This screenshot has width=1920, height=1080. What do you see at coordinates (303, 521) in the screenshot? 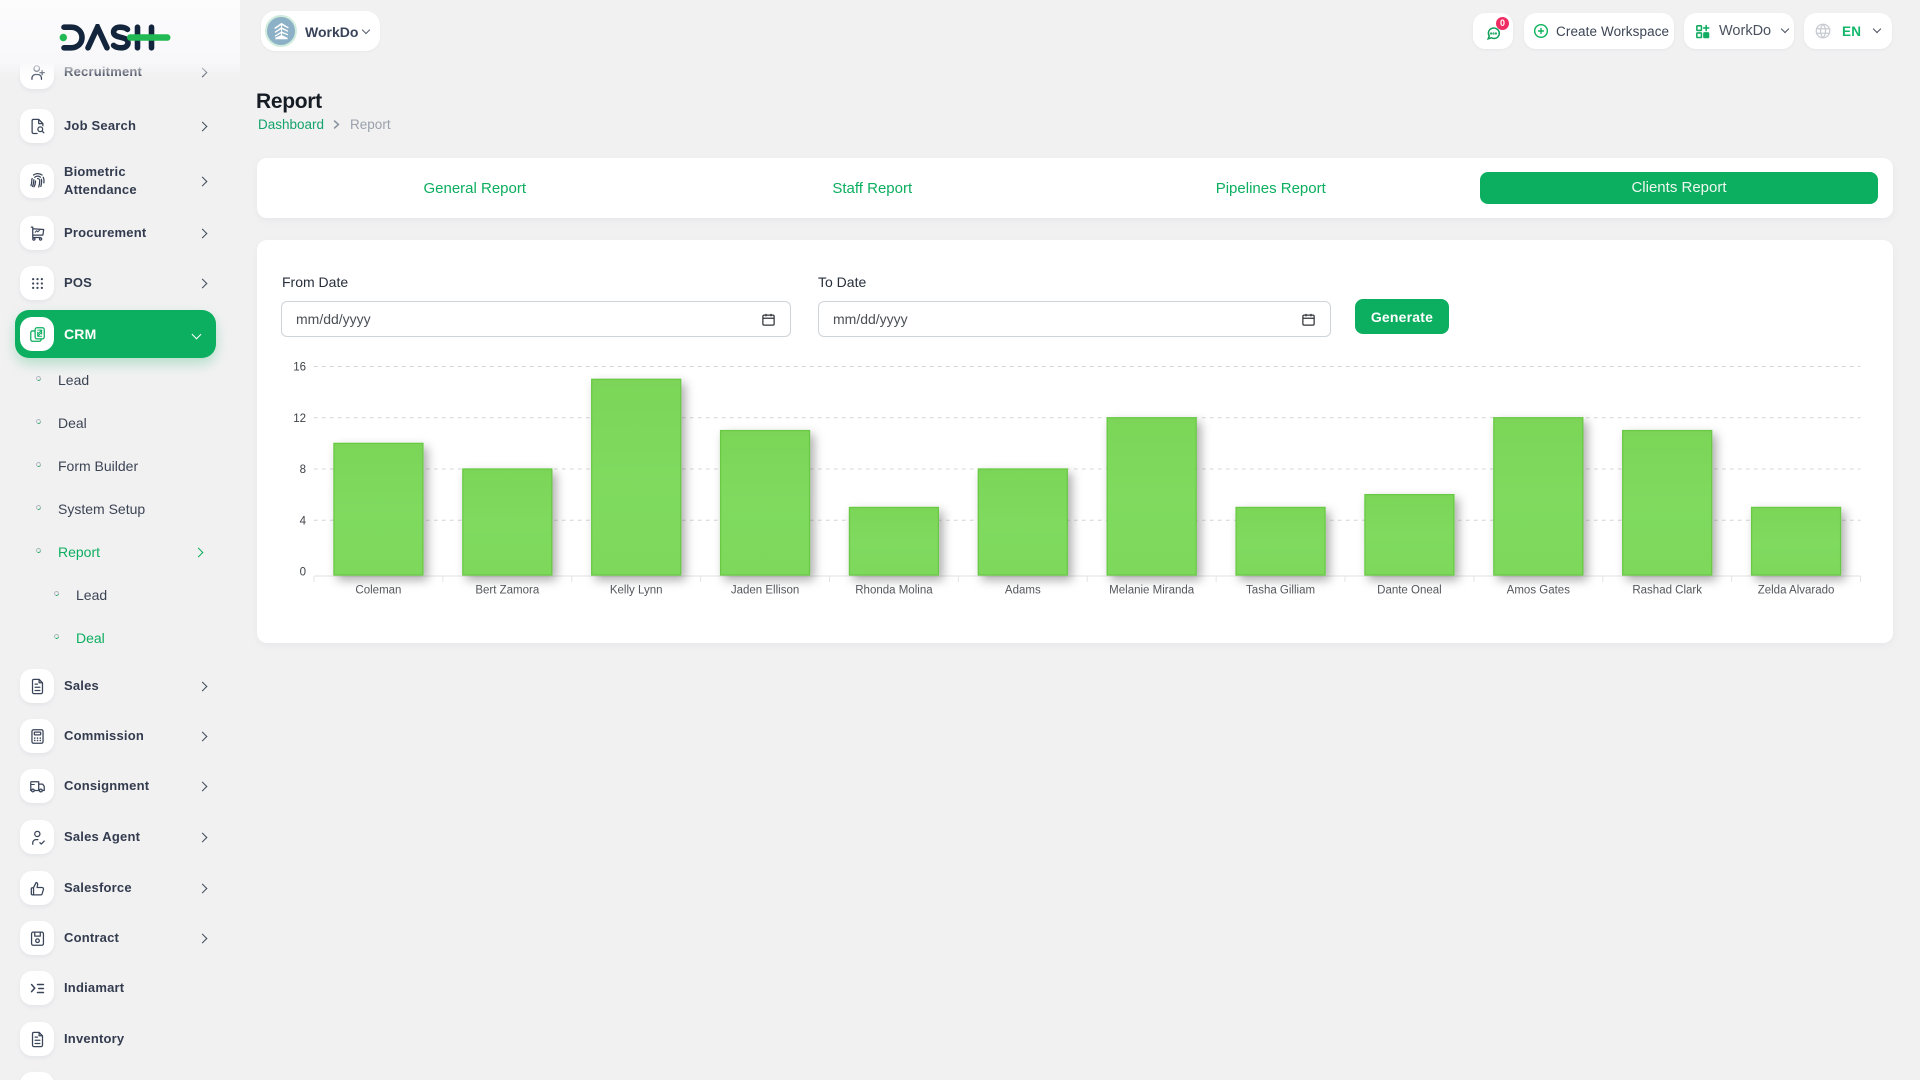
I see `svg-text: 4` at bounding box center [303, 521].